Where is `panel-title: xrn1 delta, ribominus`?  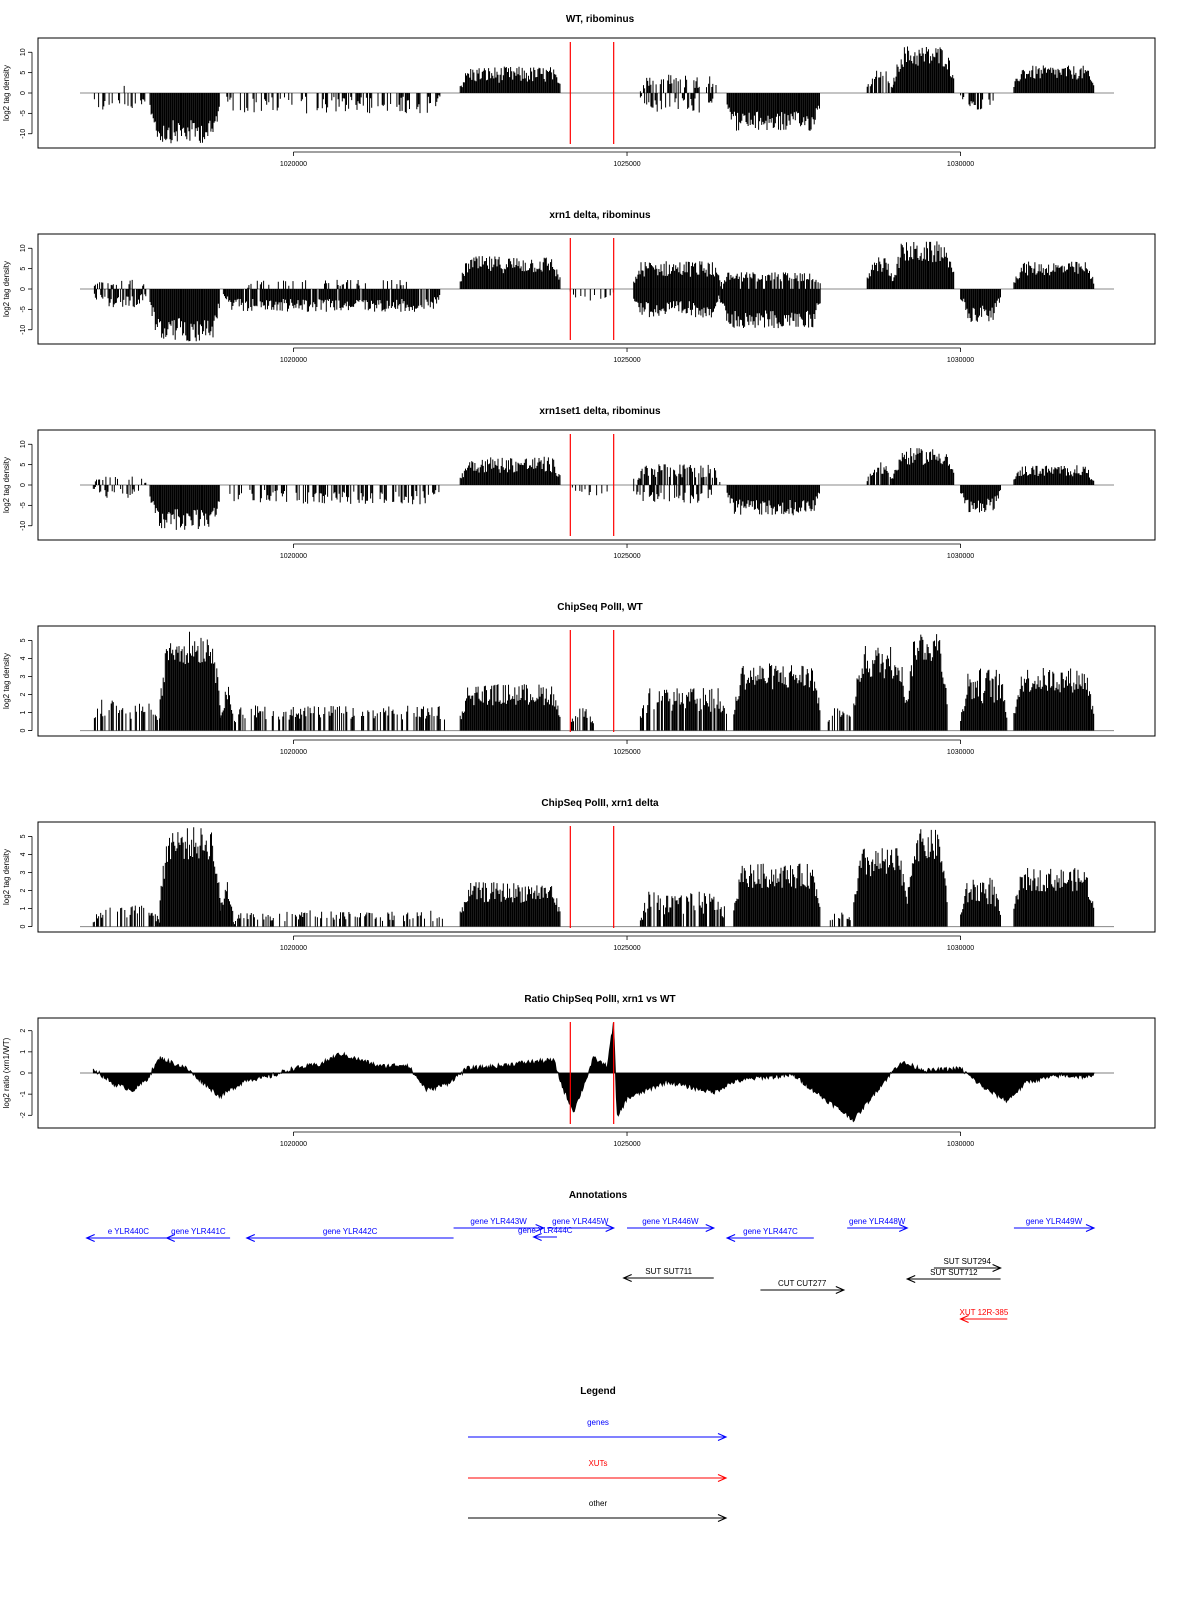
panel-title: xrn1 delta, ribominus is located at coordinates (600, 215).